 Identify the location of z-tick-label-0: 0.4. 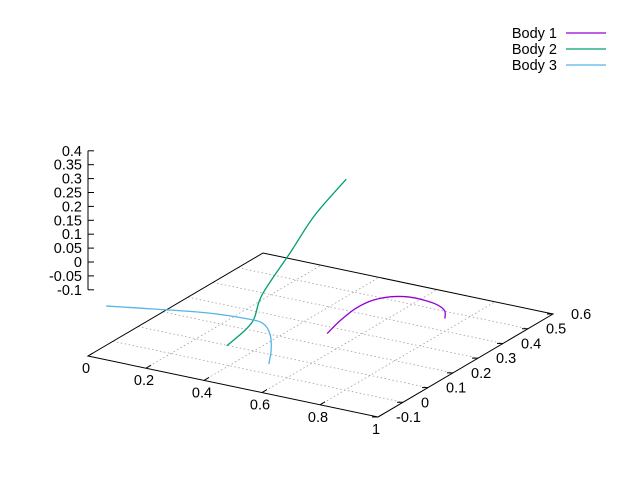
(72, 152).